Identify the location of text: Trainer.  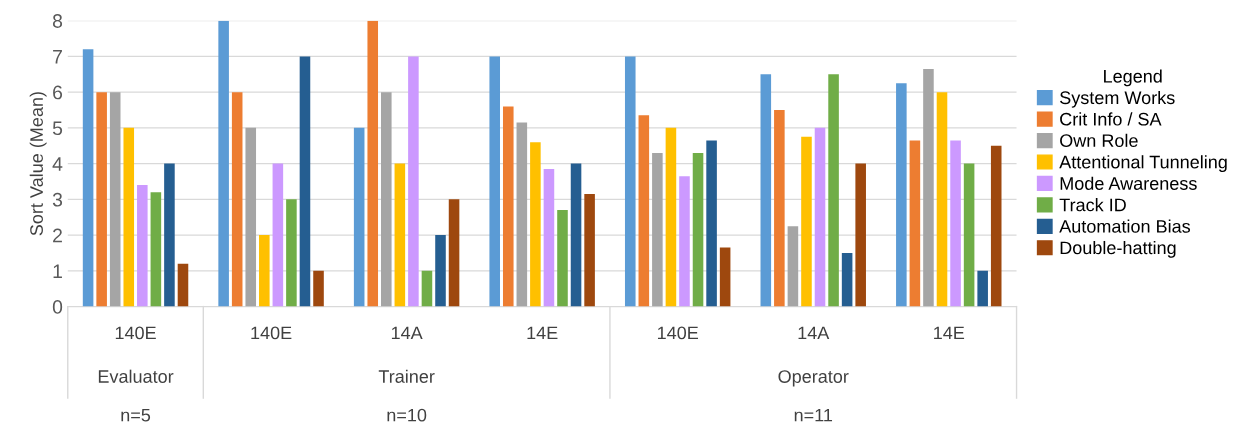
(406, 376).